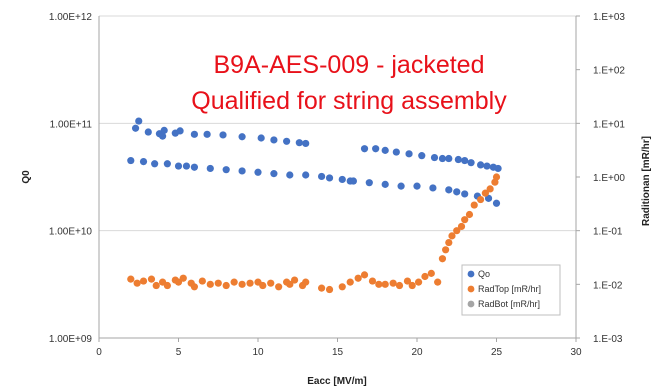 This screenshot has width=654, height=389. Describe the element at coordinates (417, 352) in the screenshot. I see `x-tick-label: 20` at that location.